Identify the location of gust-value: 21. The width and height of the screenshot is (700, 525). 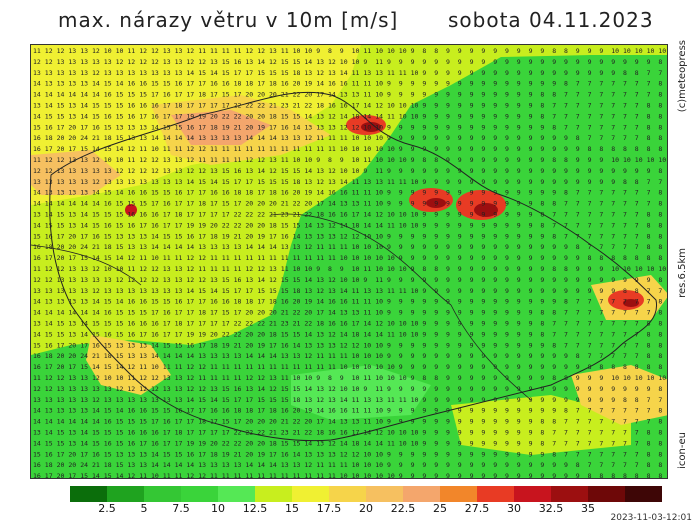
(297, 433).